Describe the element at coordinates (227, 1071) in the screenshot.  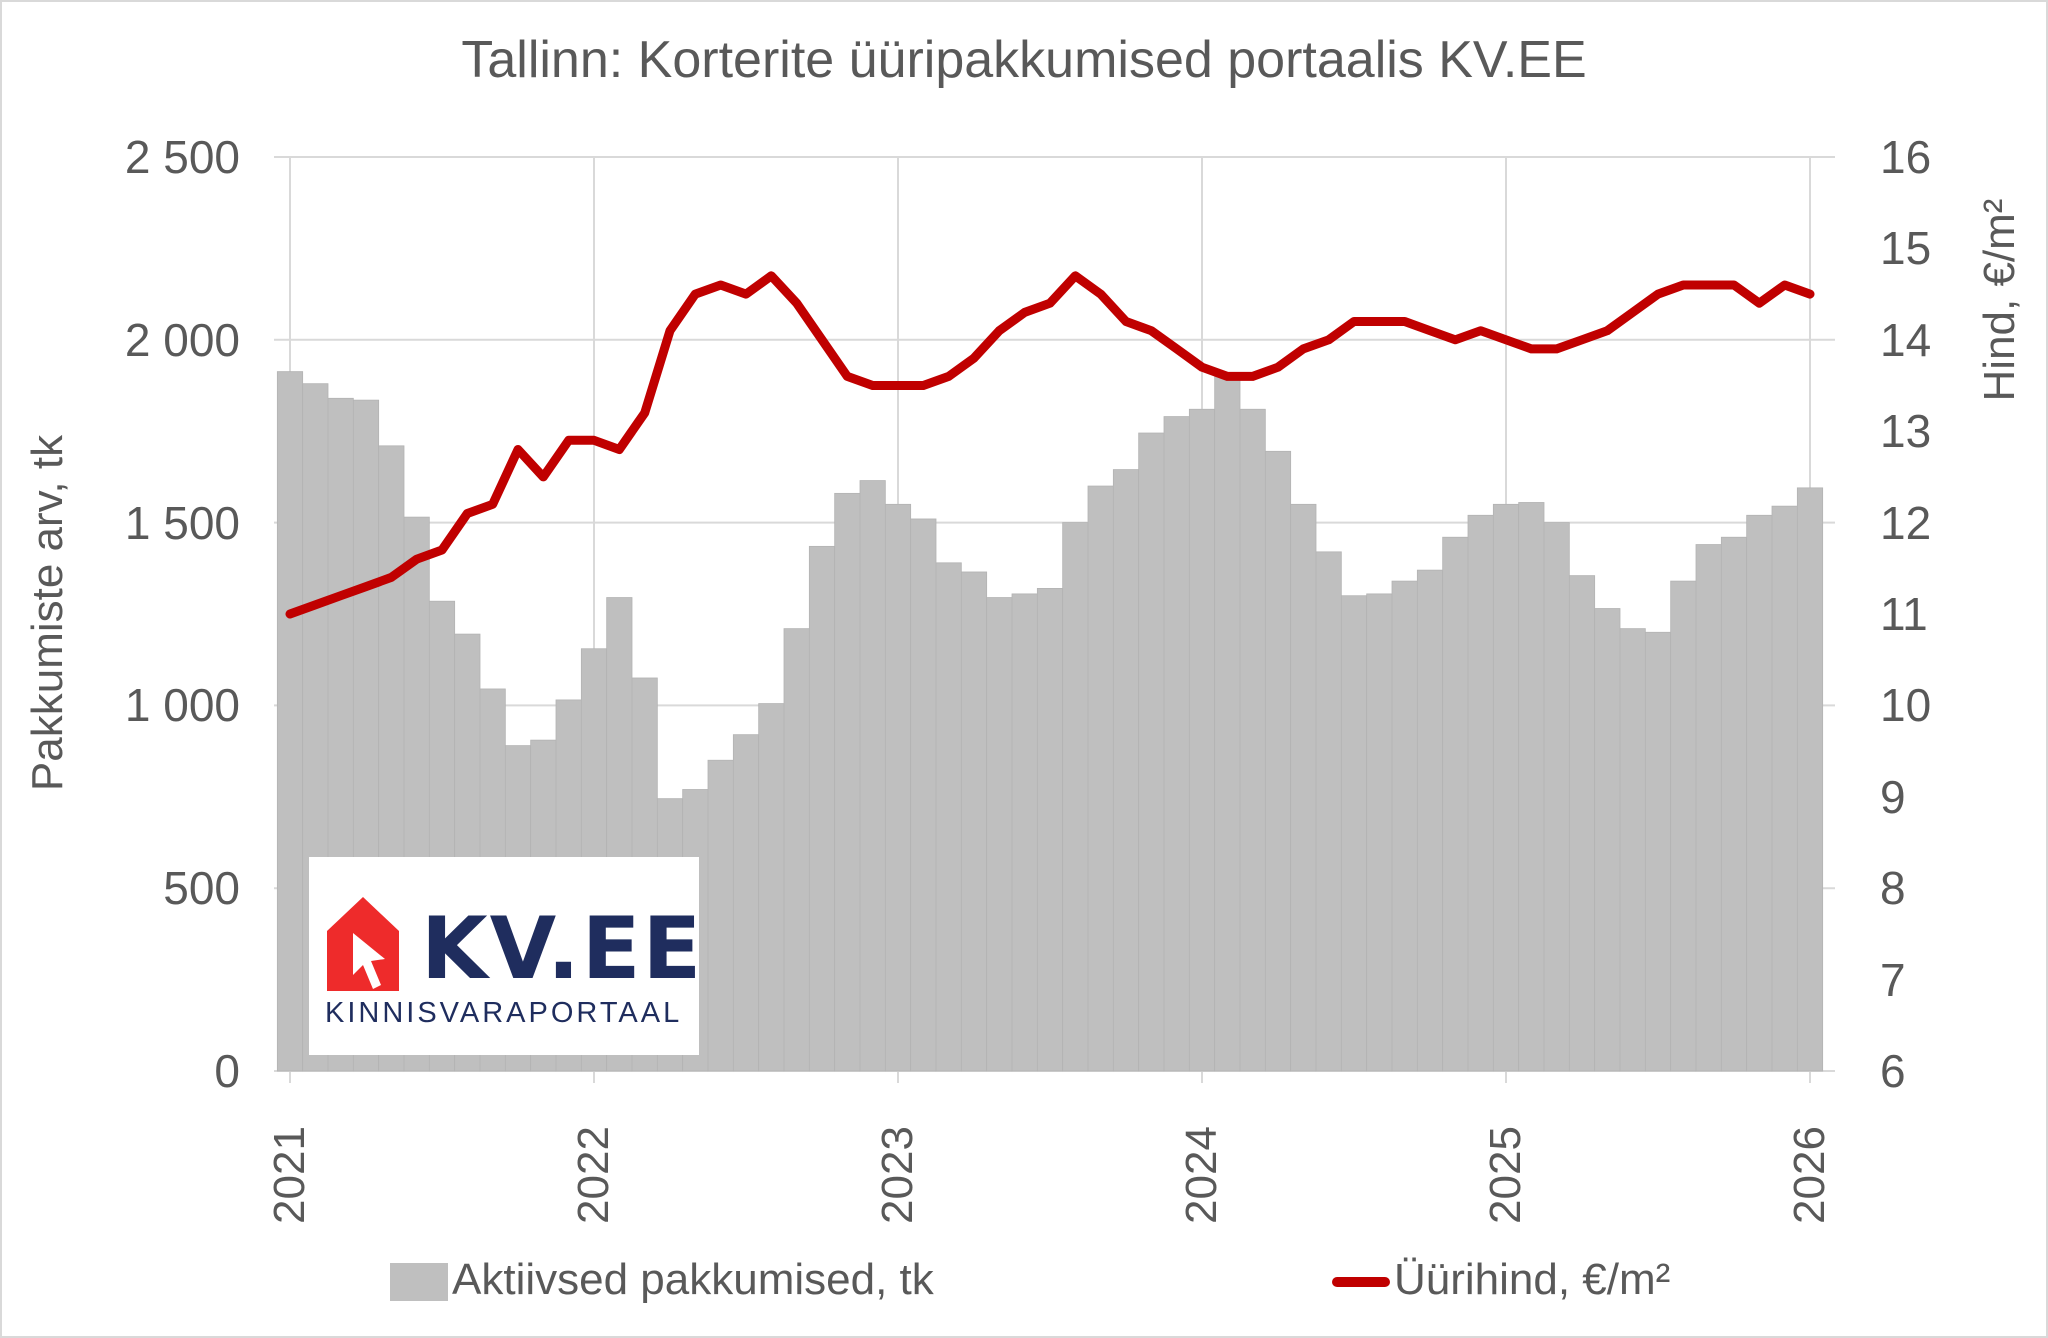
I see `y-tick-left: 0` at that location.